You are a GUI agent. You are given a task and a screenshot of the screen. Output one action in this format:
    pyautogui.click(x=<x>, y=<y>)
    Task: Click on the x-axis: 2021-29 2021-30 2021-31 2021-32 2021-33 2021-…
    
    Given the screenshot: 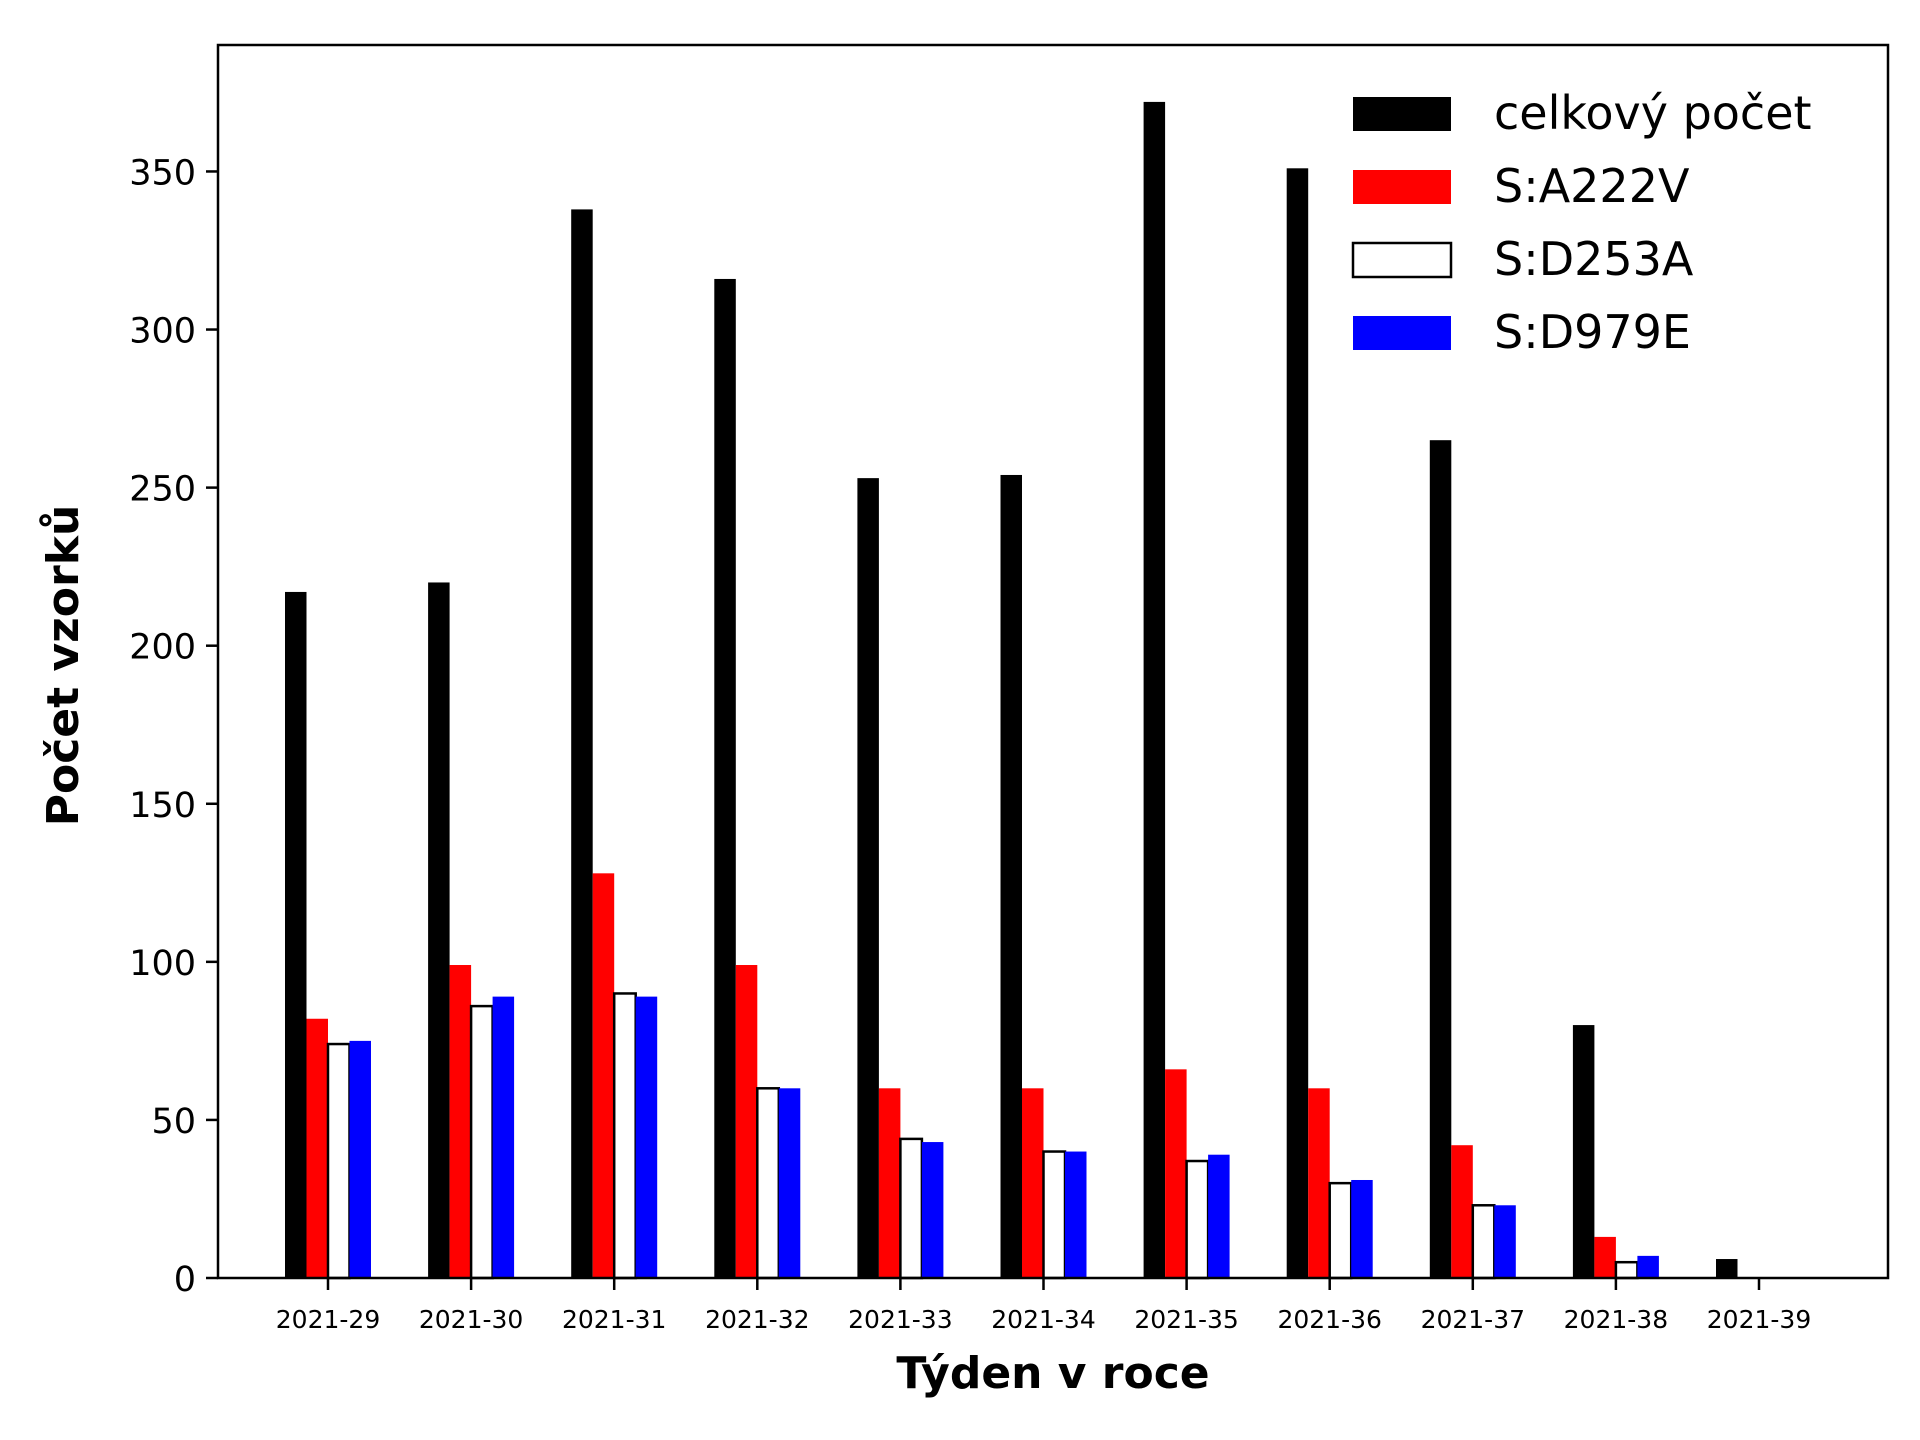 What is the action you would take?
    pyautogui.click(x=1043, y=1306)
    